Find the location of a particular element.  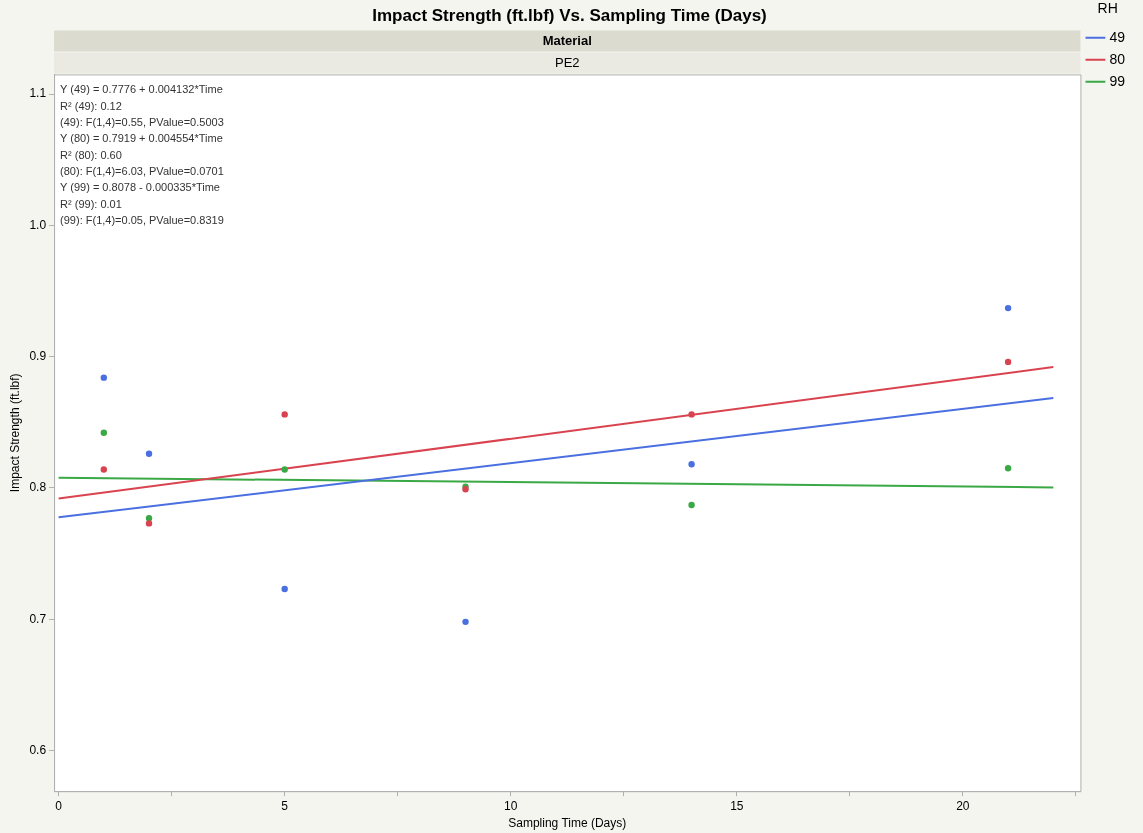

annotation: (99): F(1,4)=0.05, PValue=0.8319 is located at coordinates (142, 219).